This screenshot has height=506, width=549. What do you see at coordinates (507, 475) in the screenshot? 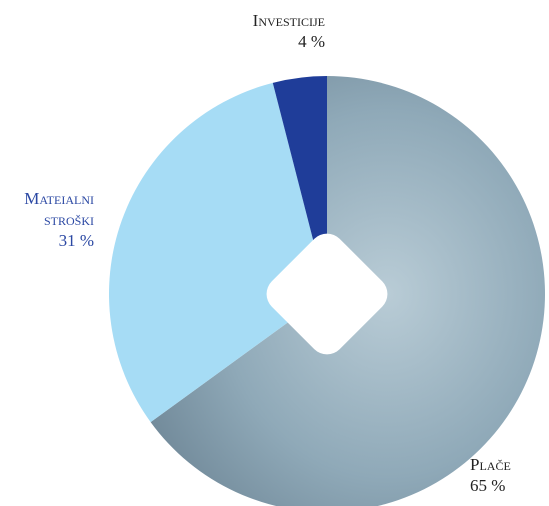
I see `slice-label: Plače 65 %` at bounding box center [507, 475].